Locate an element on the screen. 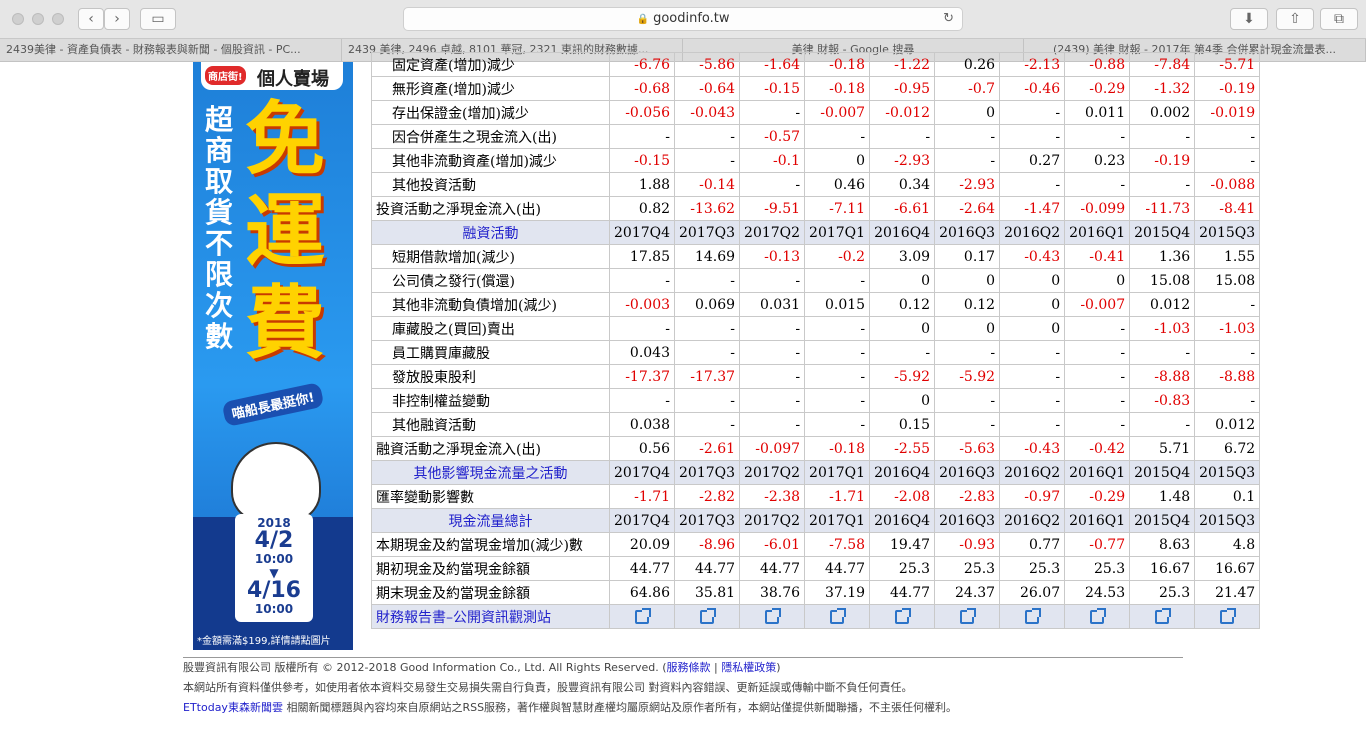 The height and width of the screenshot is (745, 1366). ad-ribbon: 喵船長最挺你! is located at coordinates (273, 404).